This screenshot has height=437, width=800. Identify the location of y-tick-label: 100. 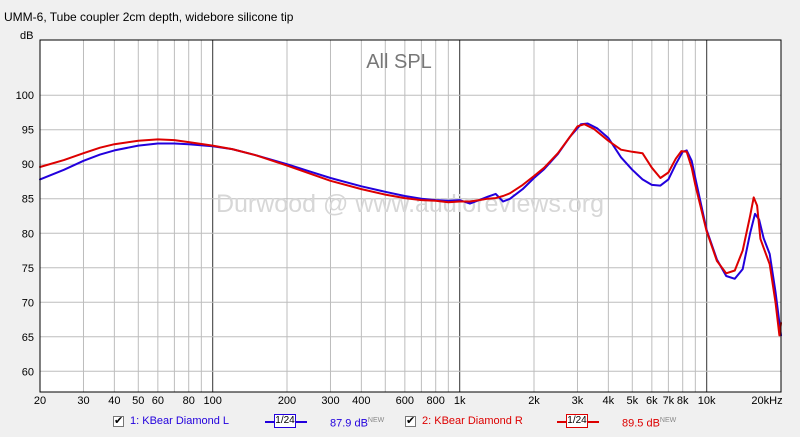
(25, 96).